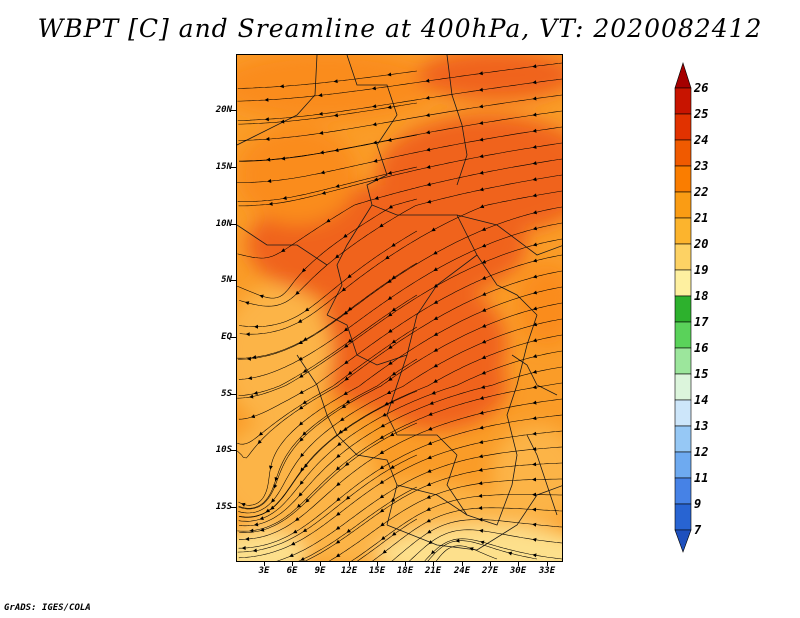 The width and height of the screenshot is (800, 618). Describe the element at coordinates (433, 571) in the screenshot. I see `lon-label-21e: 21E` at that location.